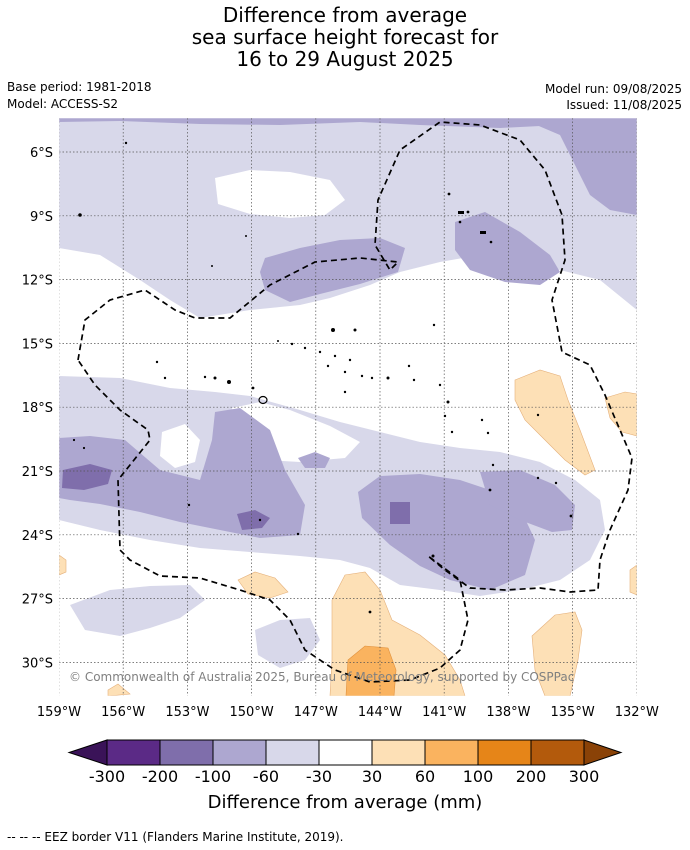 The height and width of the screenshot is (850, 690). I want to click on lon-tick-label: 135°W, so click(573, 712).